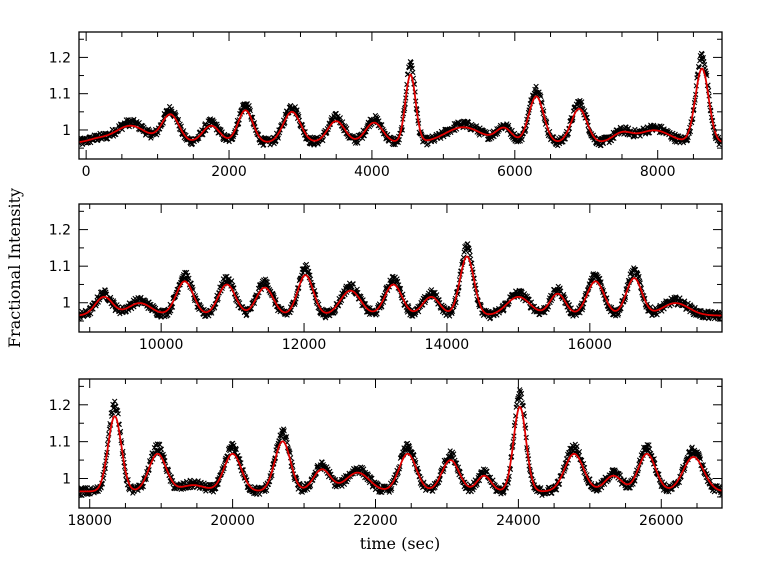 This screenshot has width=768, height=574. Describe the element at coordinates (304, 345) in the screenshot. I see `x-tick-label: 12000` at that location.